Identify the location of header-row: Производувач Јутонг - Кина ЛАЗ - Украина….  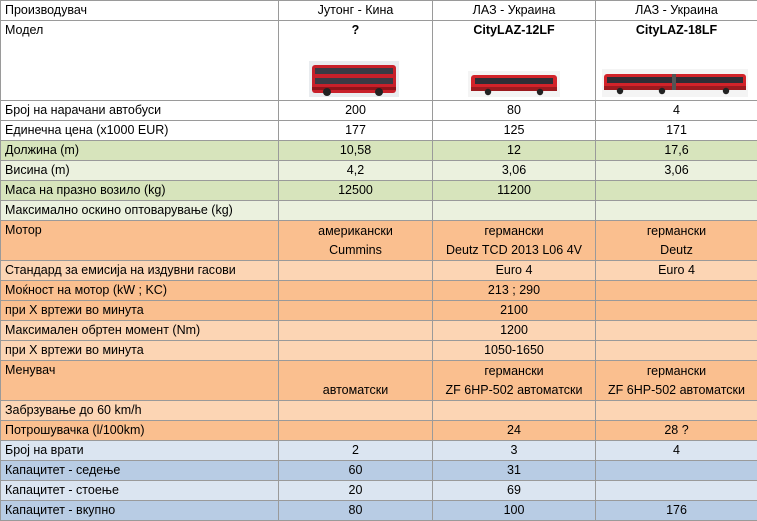
(378, 10).